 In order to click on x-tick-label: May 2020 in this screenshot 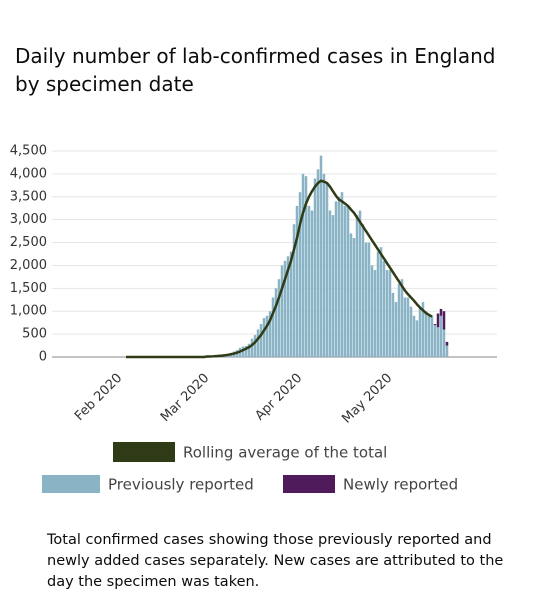, I will do `click(367, 399)`.